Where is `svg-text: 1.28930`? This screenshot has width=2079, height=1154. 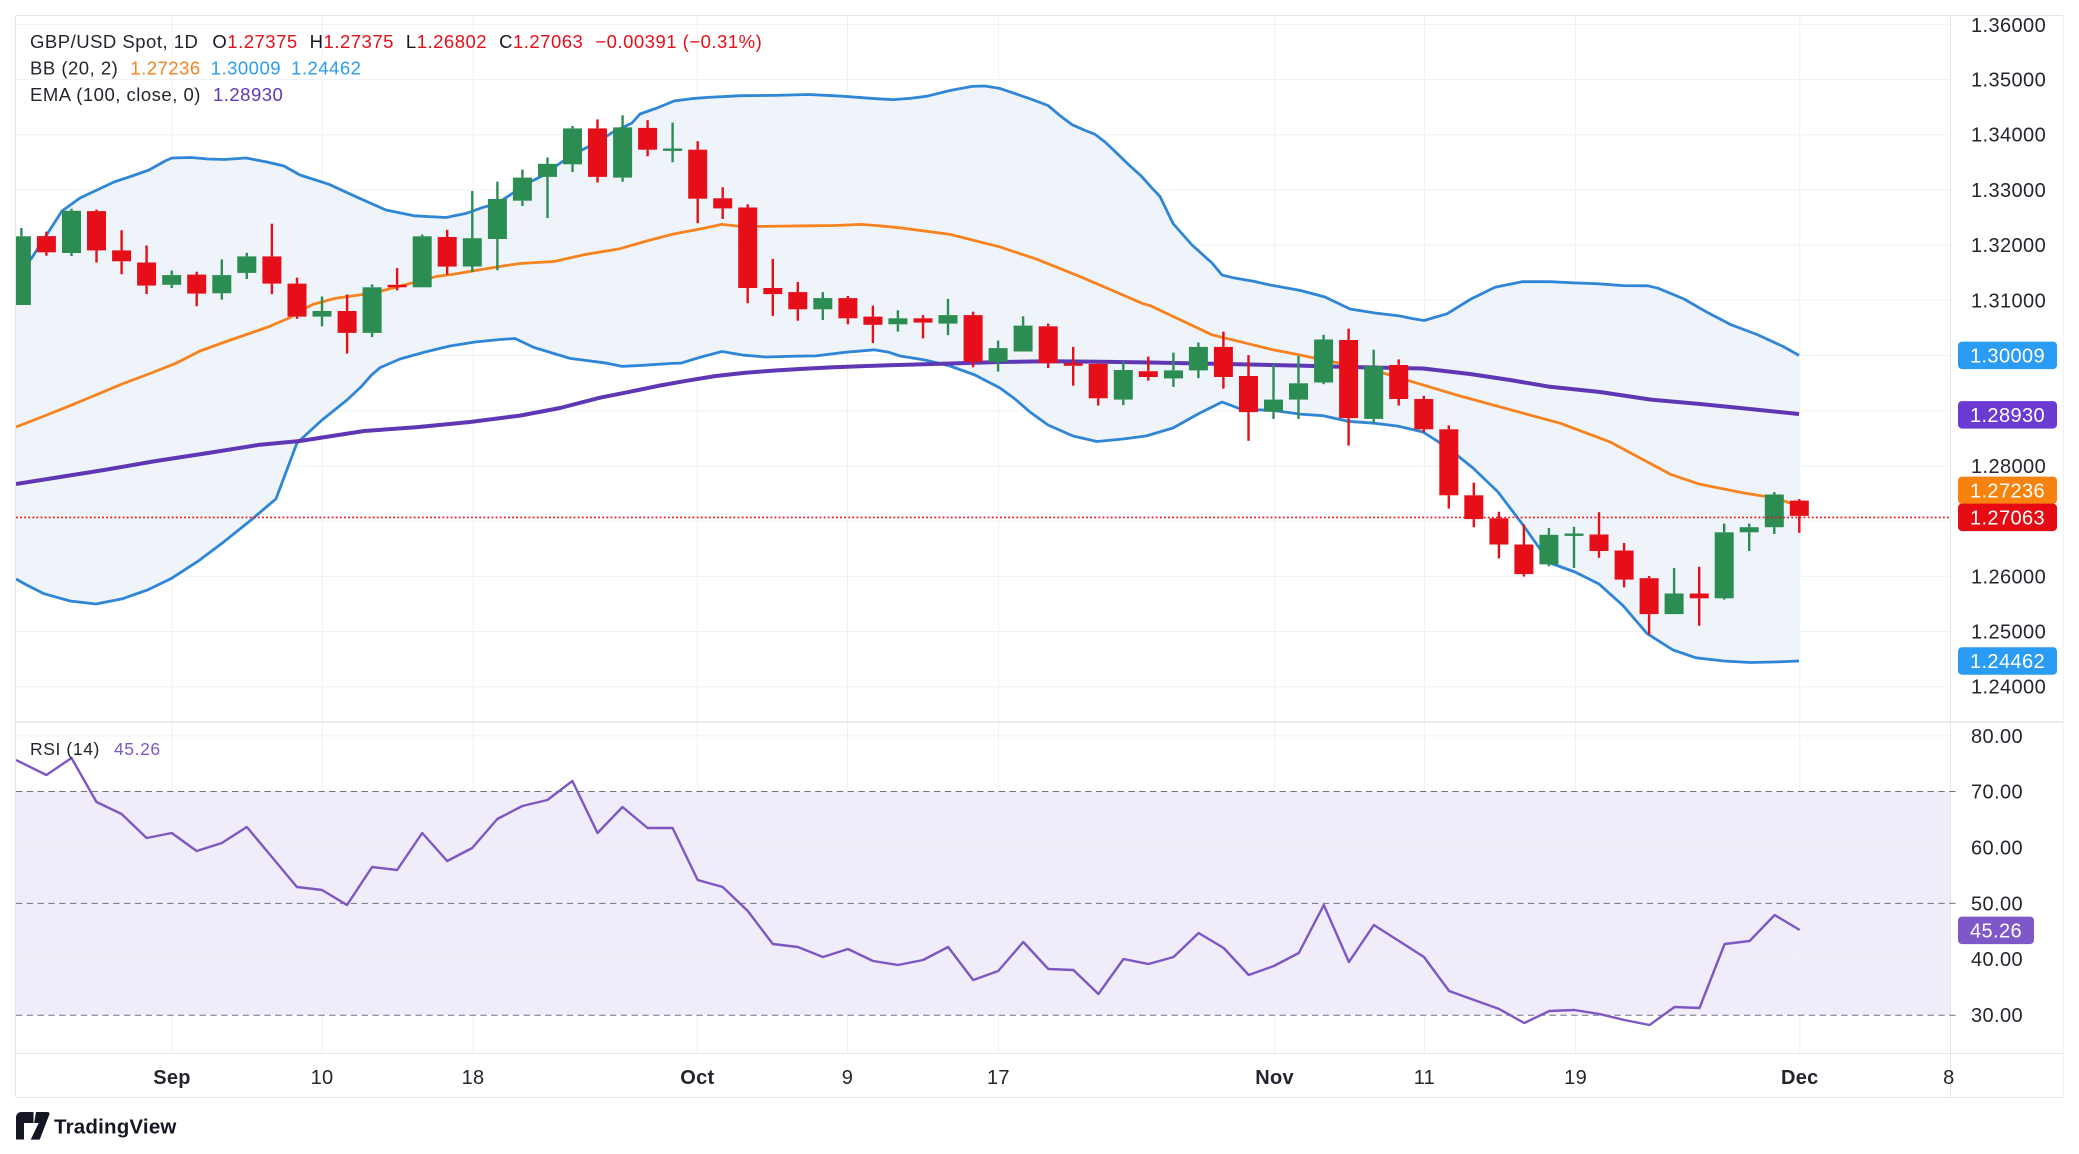 svg-text: 1.28930 is located at coordinates (2007, 416).